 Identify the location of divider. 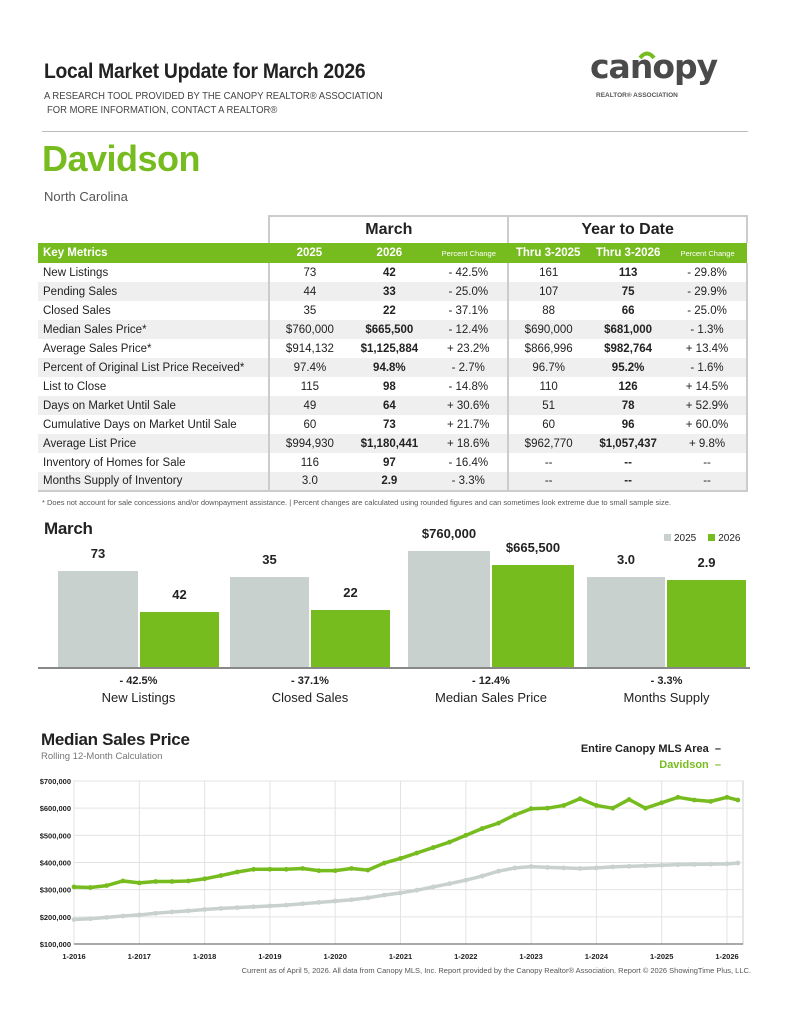
(395, 131).